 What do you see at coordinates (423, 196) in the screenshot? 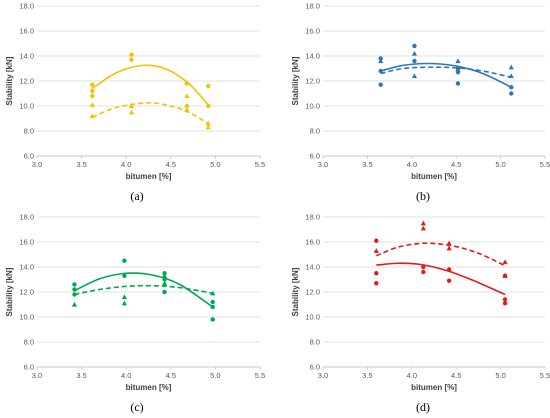
I see `panel-caption: (b)` at bounding box center [423, 196].